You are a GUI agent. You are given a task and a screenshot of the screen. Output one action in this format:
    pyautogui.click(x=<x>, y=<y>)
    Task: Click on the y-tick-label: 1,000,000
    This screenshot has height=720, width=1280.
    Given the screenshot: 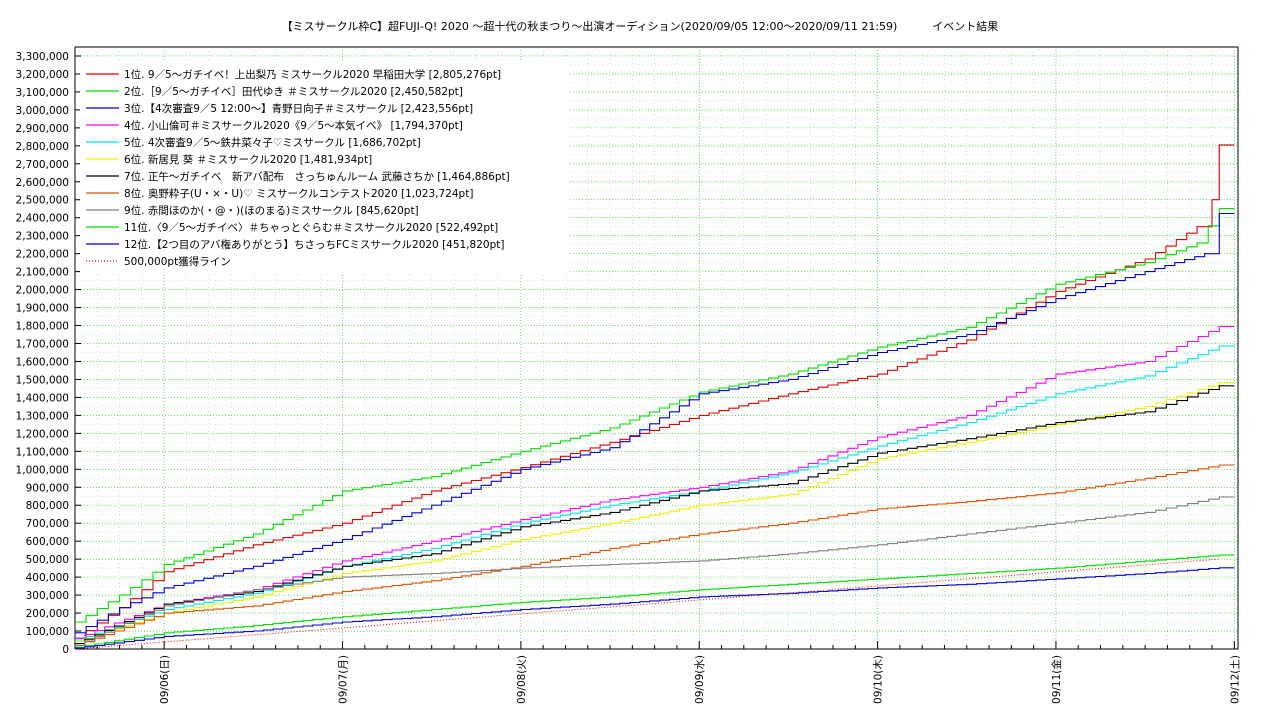 What is the action you would take?
    pyautogui.click(x=42, y=470)
    